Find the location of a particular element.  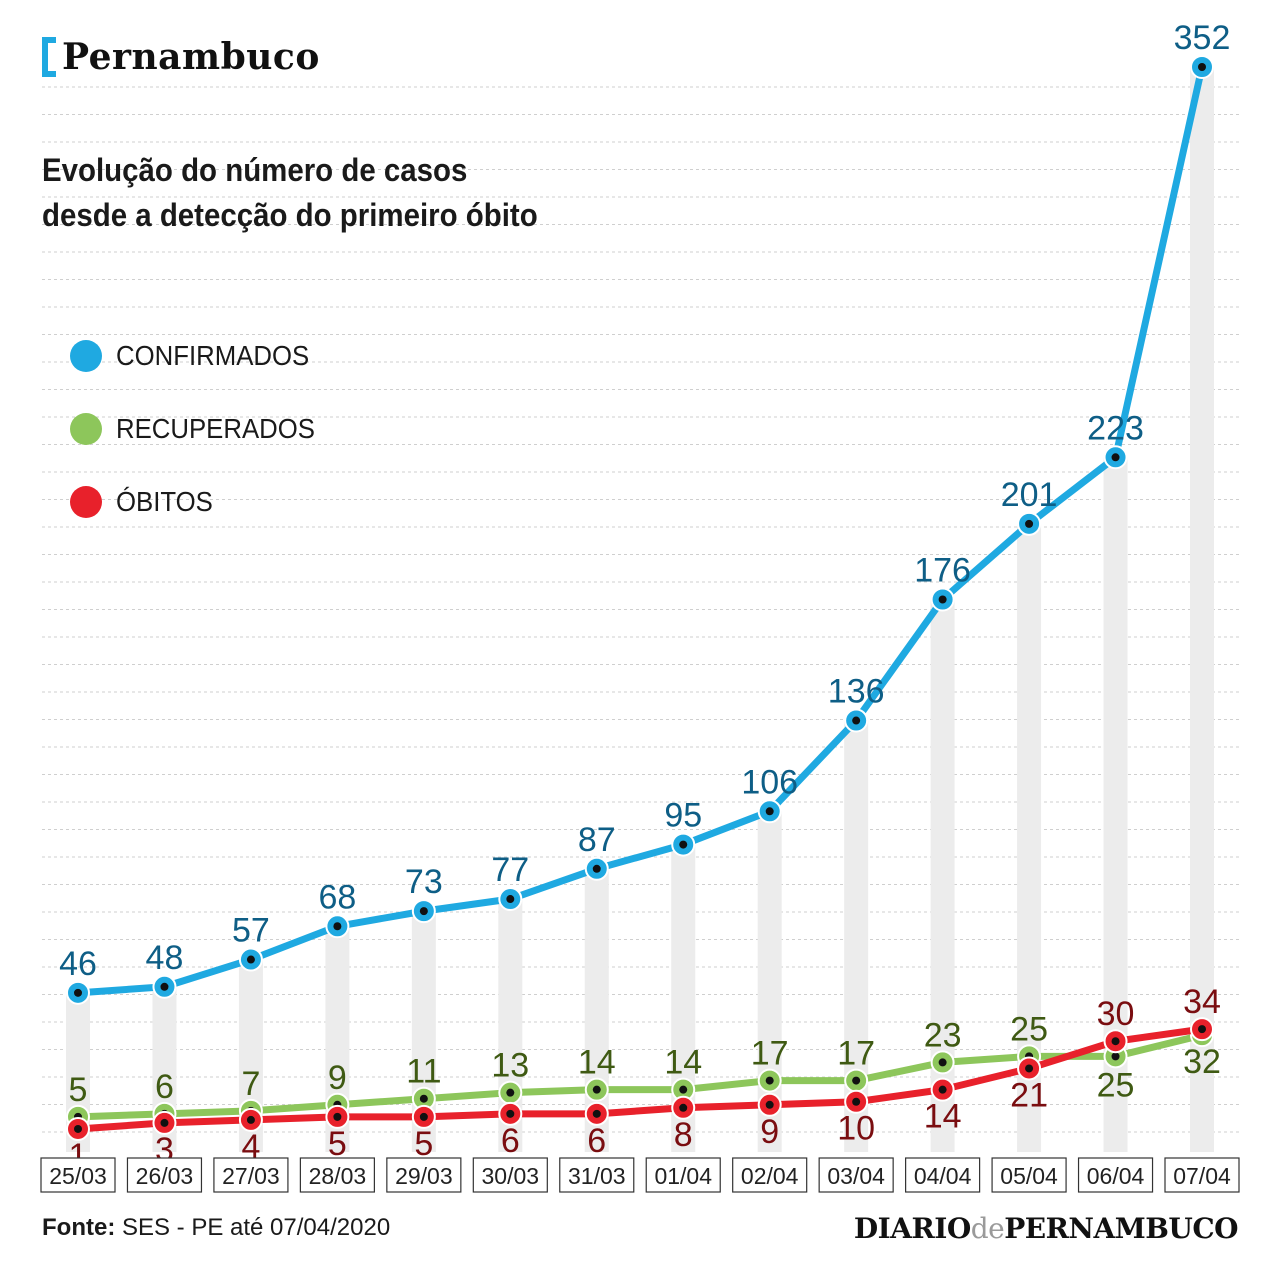

brand-mid: de is located at coordinates (987, 1228).